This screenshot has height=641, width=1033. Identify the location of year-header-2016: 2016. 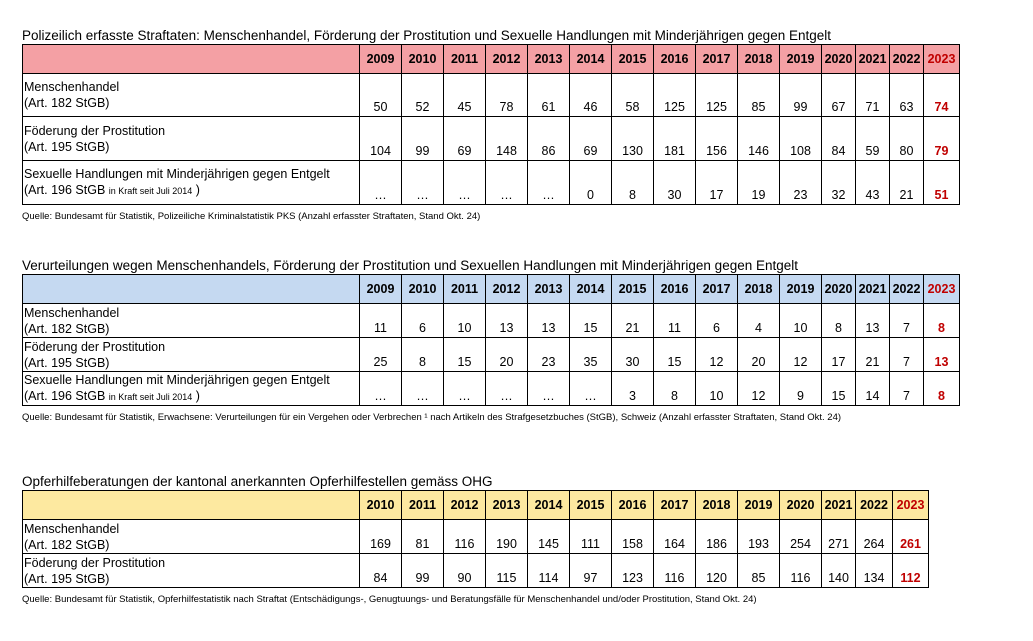
(632, 505).